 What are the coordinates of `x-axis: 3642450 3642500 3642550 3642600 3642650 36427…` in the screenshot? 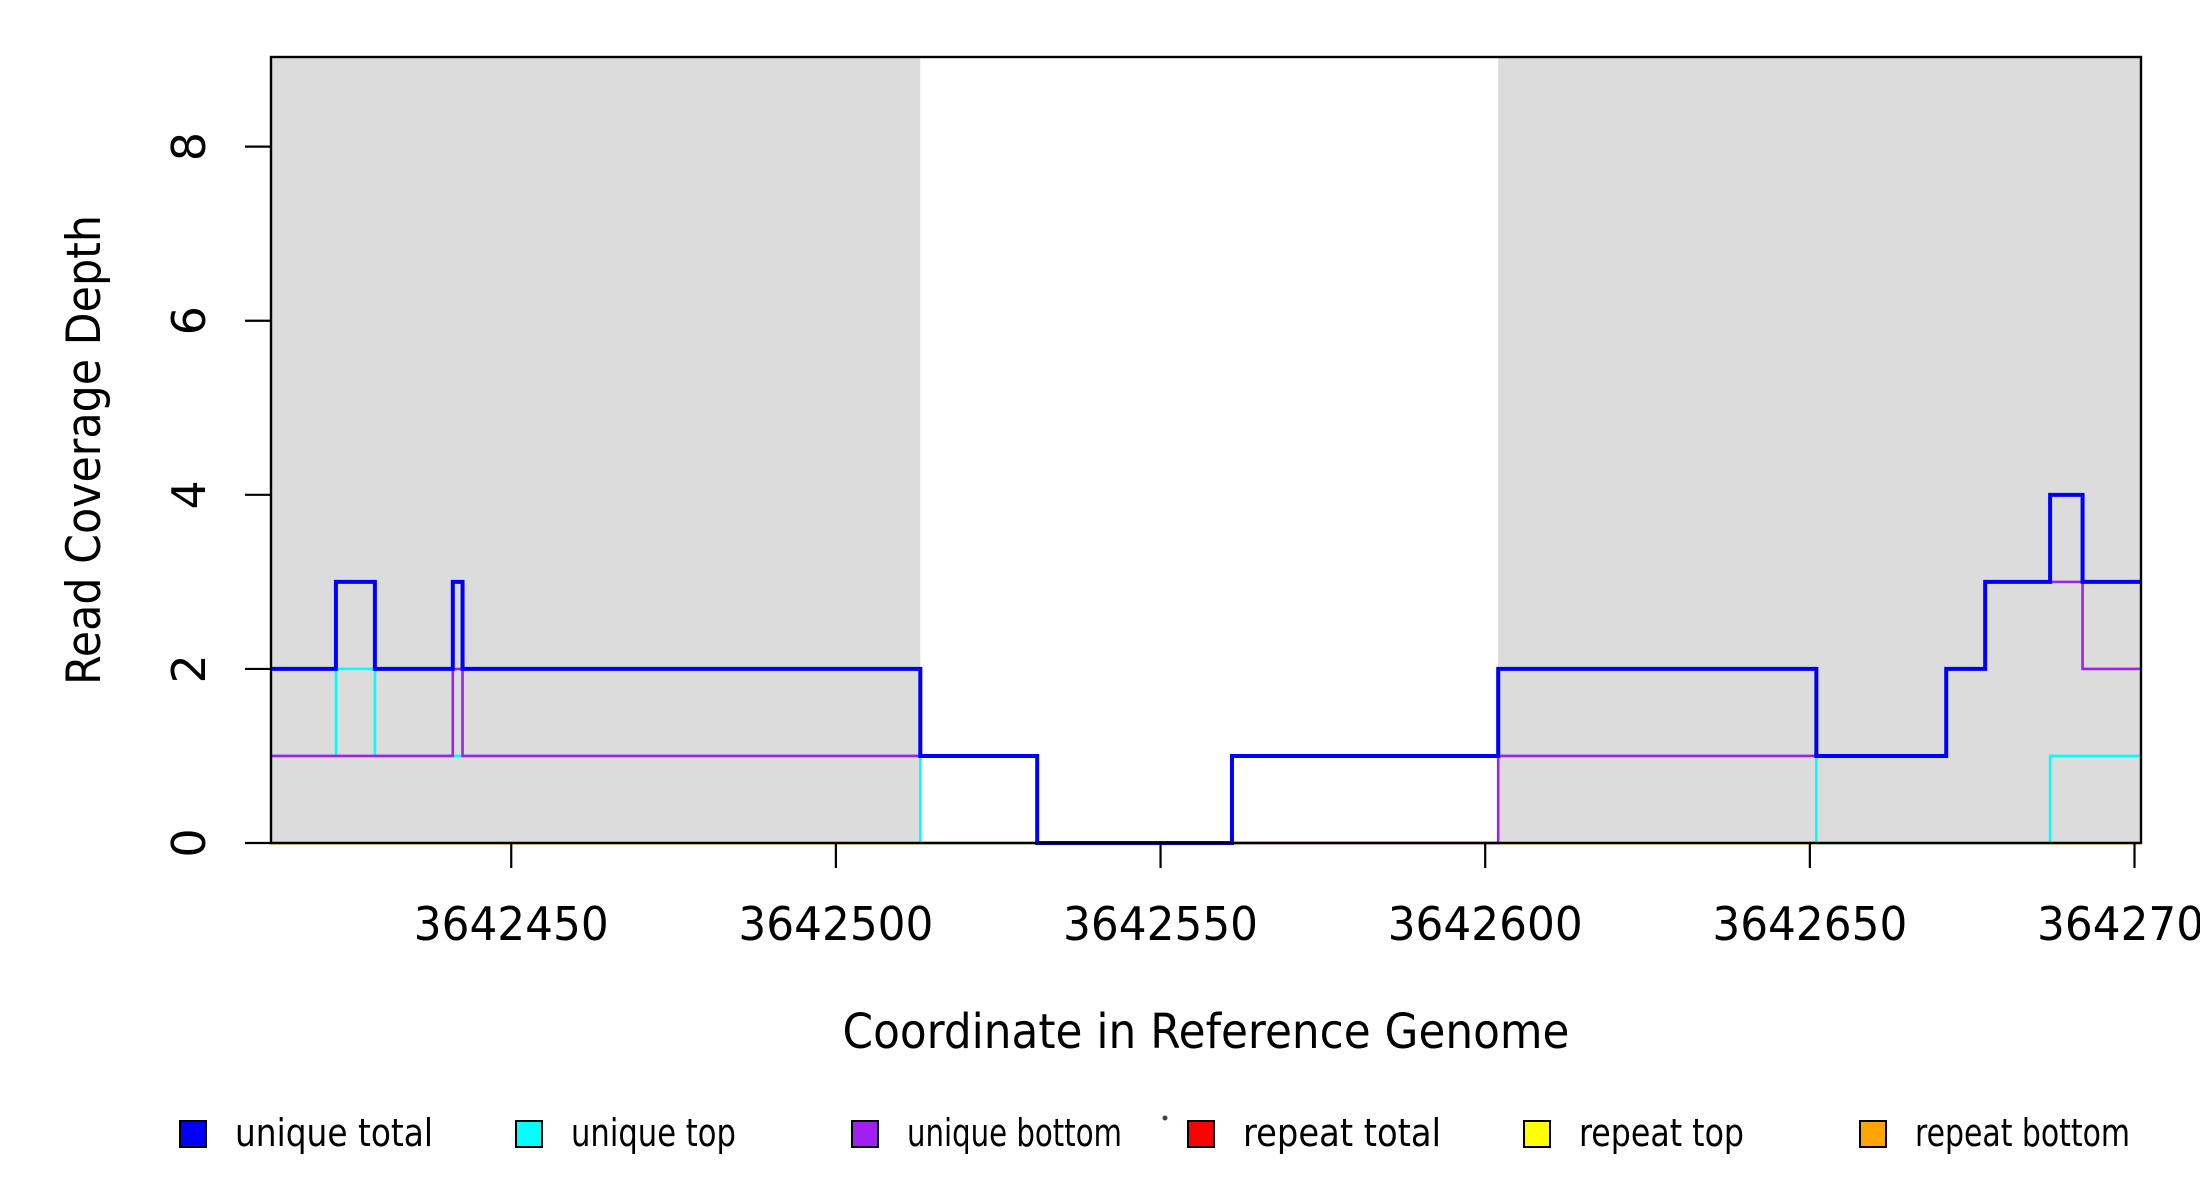 It's located at (1307, 897).